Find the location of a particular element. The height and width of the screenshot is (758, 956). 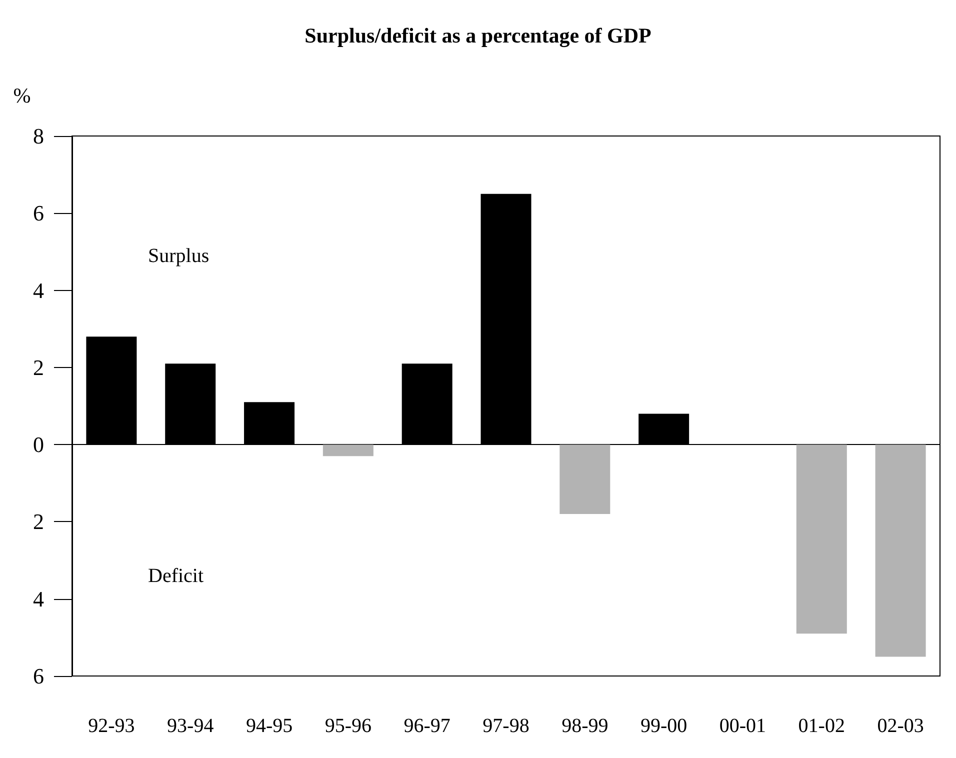

x-tick-label: 00-01 is located at coordinates (742, 726).